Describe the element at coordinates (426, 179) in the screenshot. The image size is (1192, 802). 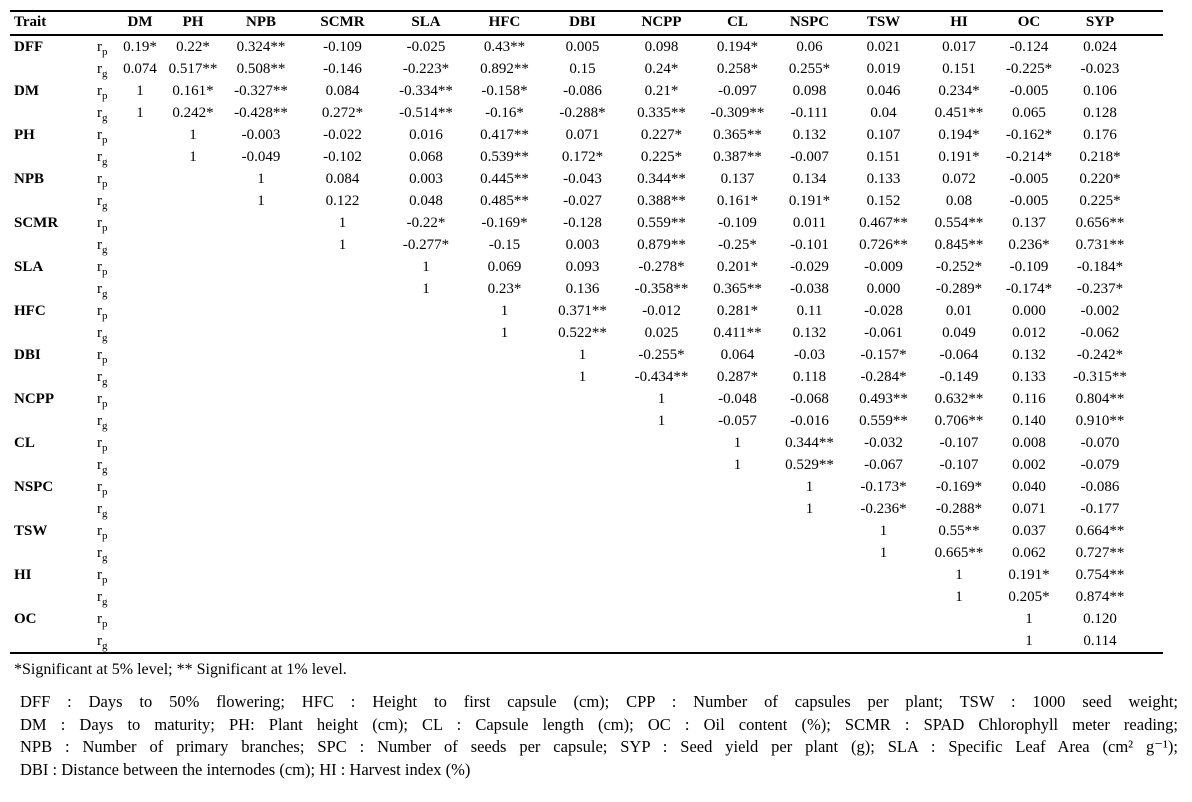
I see `correlation-value: 0.003` at that location.